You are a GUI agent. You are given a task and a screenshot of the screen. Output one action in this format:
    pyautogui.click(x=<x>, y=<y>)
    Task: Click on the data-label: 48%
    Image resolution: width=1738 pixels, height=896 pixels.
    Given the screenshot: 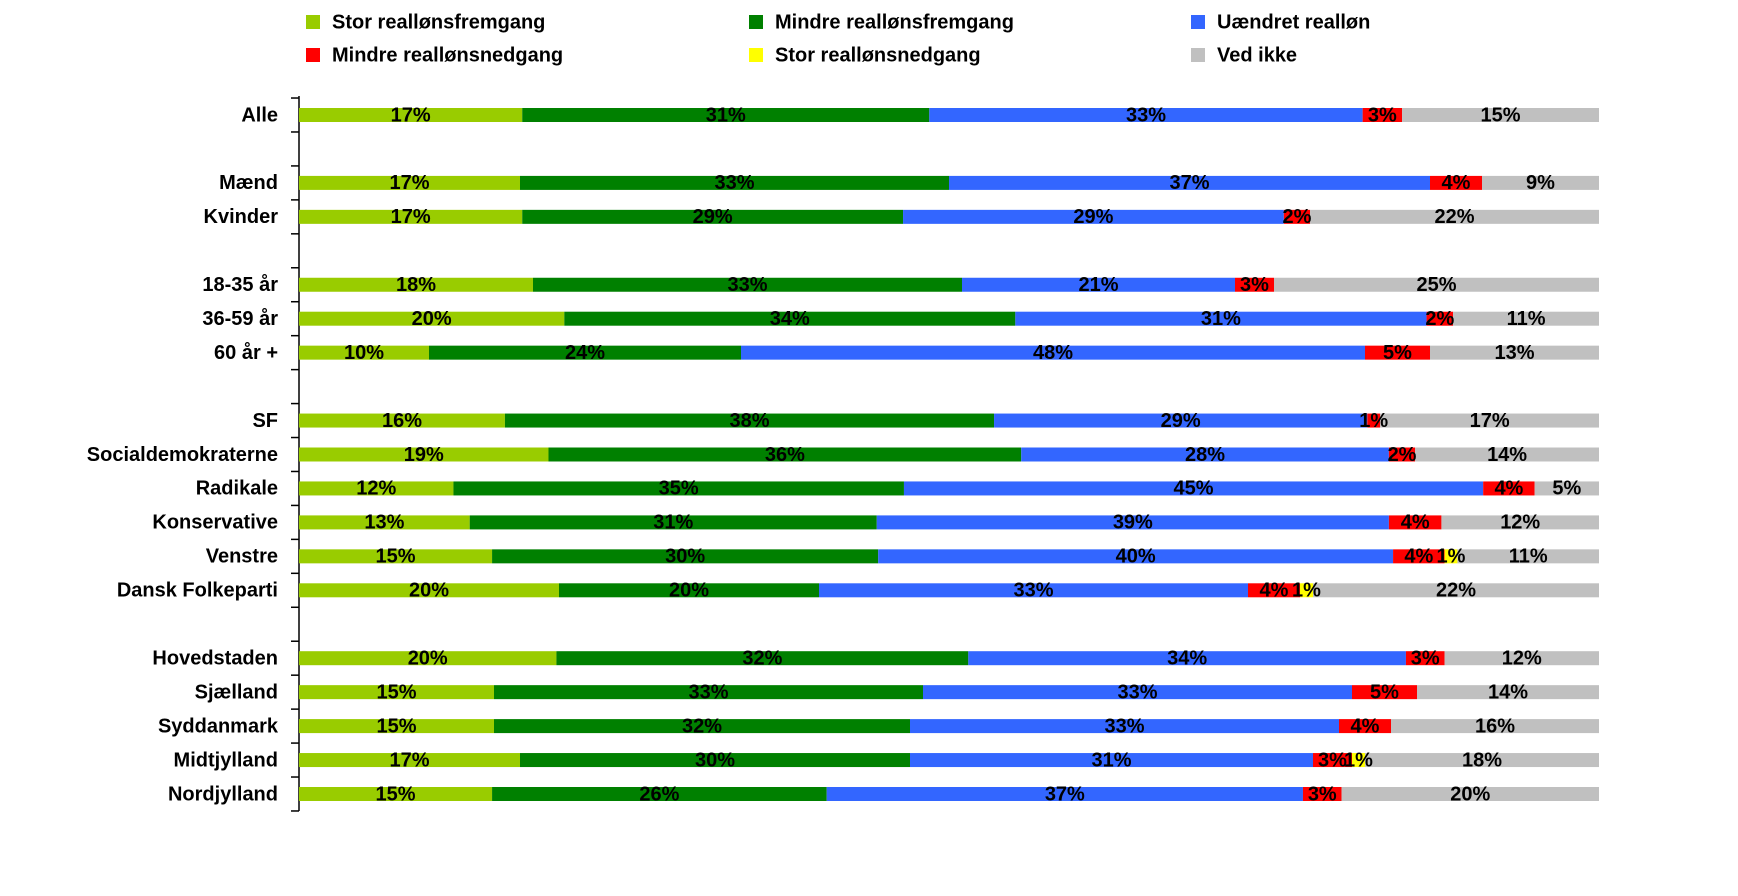 What is the action you would take?
    pyautogui.click(x=1053, y=353)
    